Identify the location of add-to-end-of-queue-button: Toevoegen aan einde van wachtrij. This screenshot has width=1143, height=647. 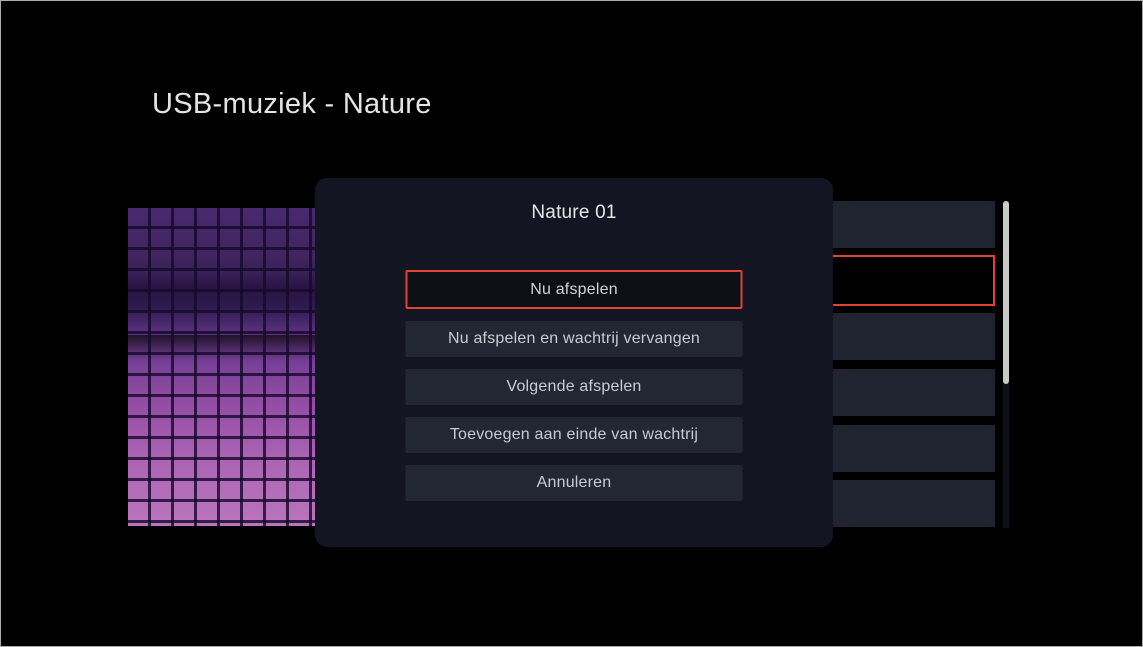
(574, 435).